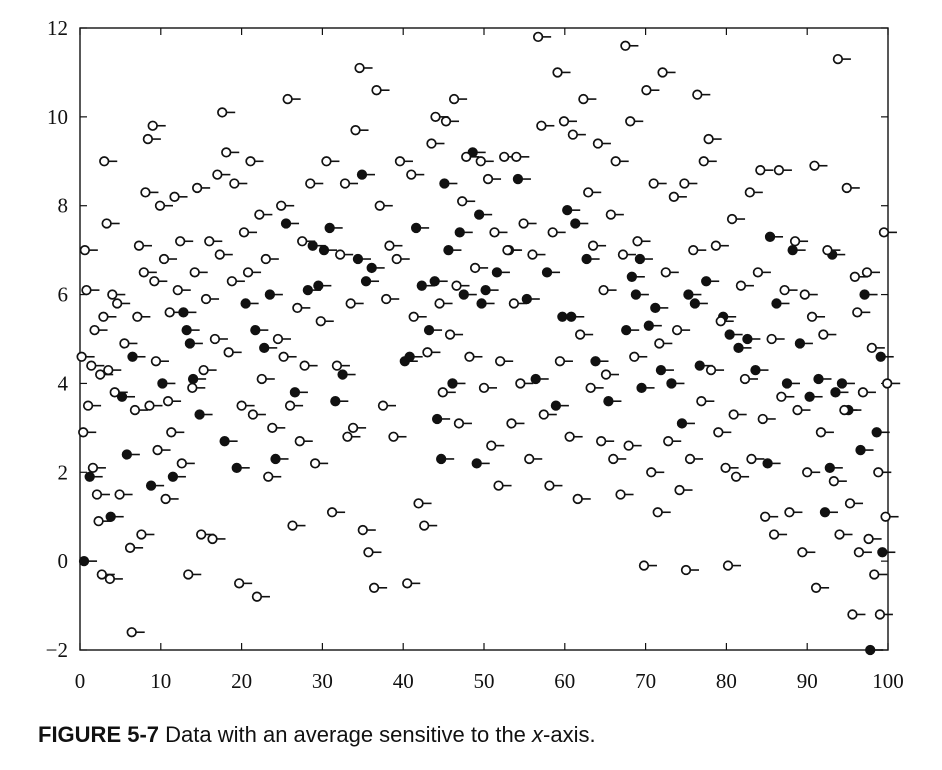  What do you see at coordinates (645, 681) in the screenshot?
I see `x-tick-label: 70` at bounding box center [645, 681].